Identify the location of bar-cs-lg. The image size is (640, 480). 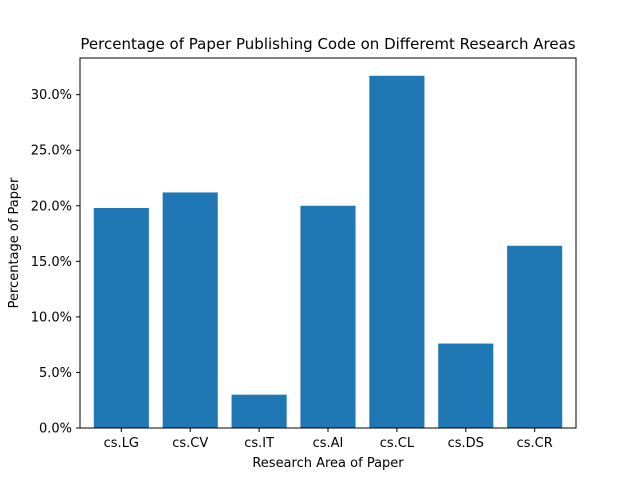
(121, 318).